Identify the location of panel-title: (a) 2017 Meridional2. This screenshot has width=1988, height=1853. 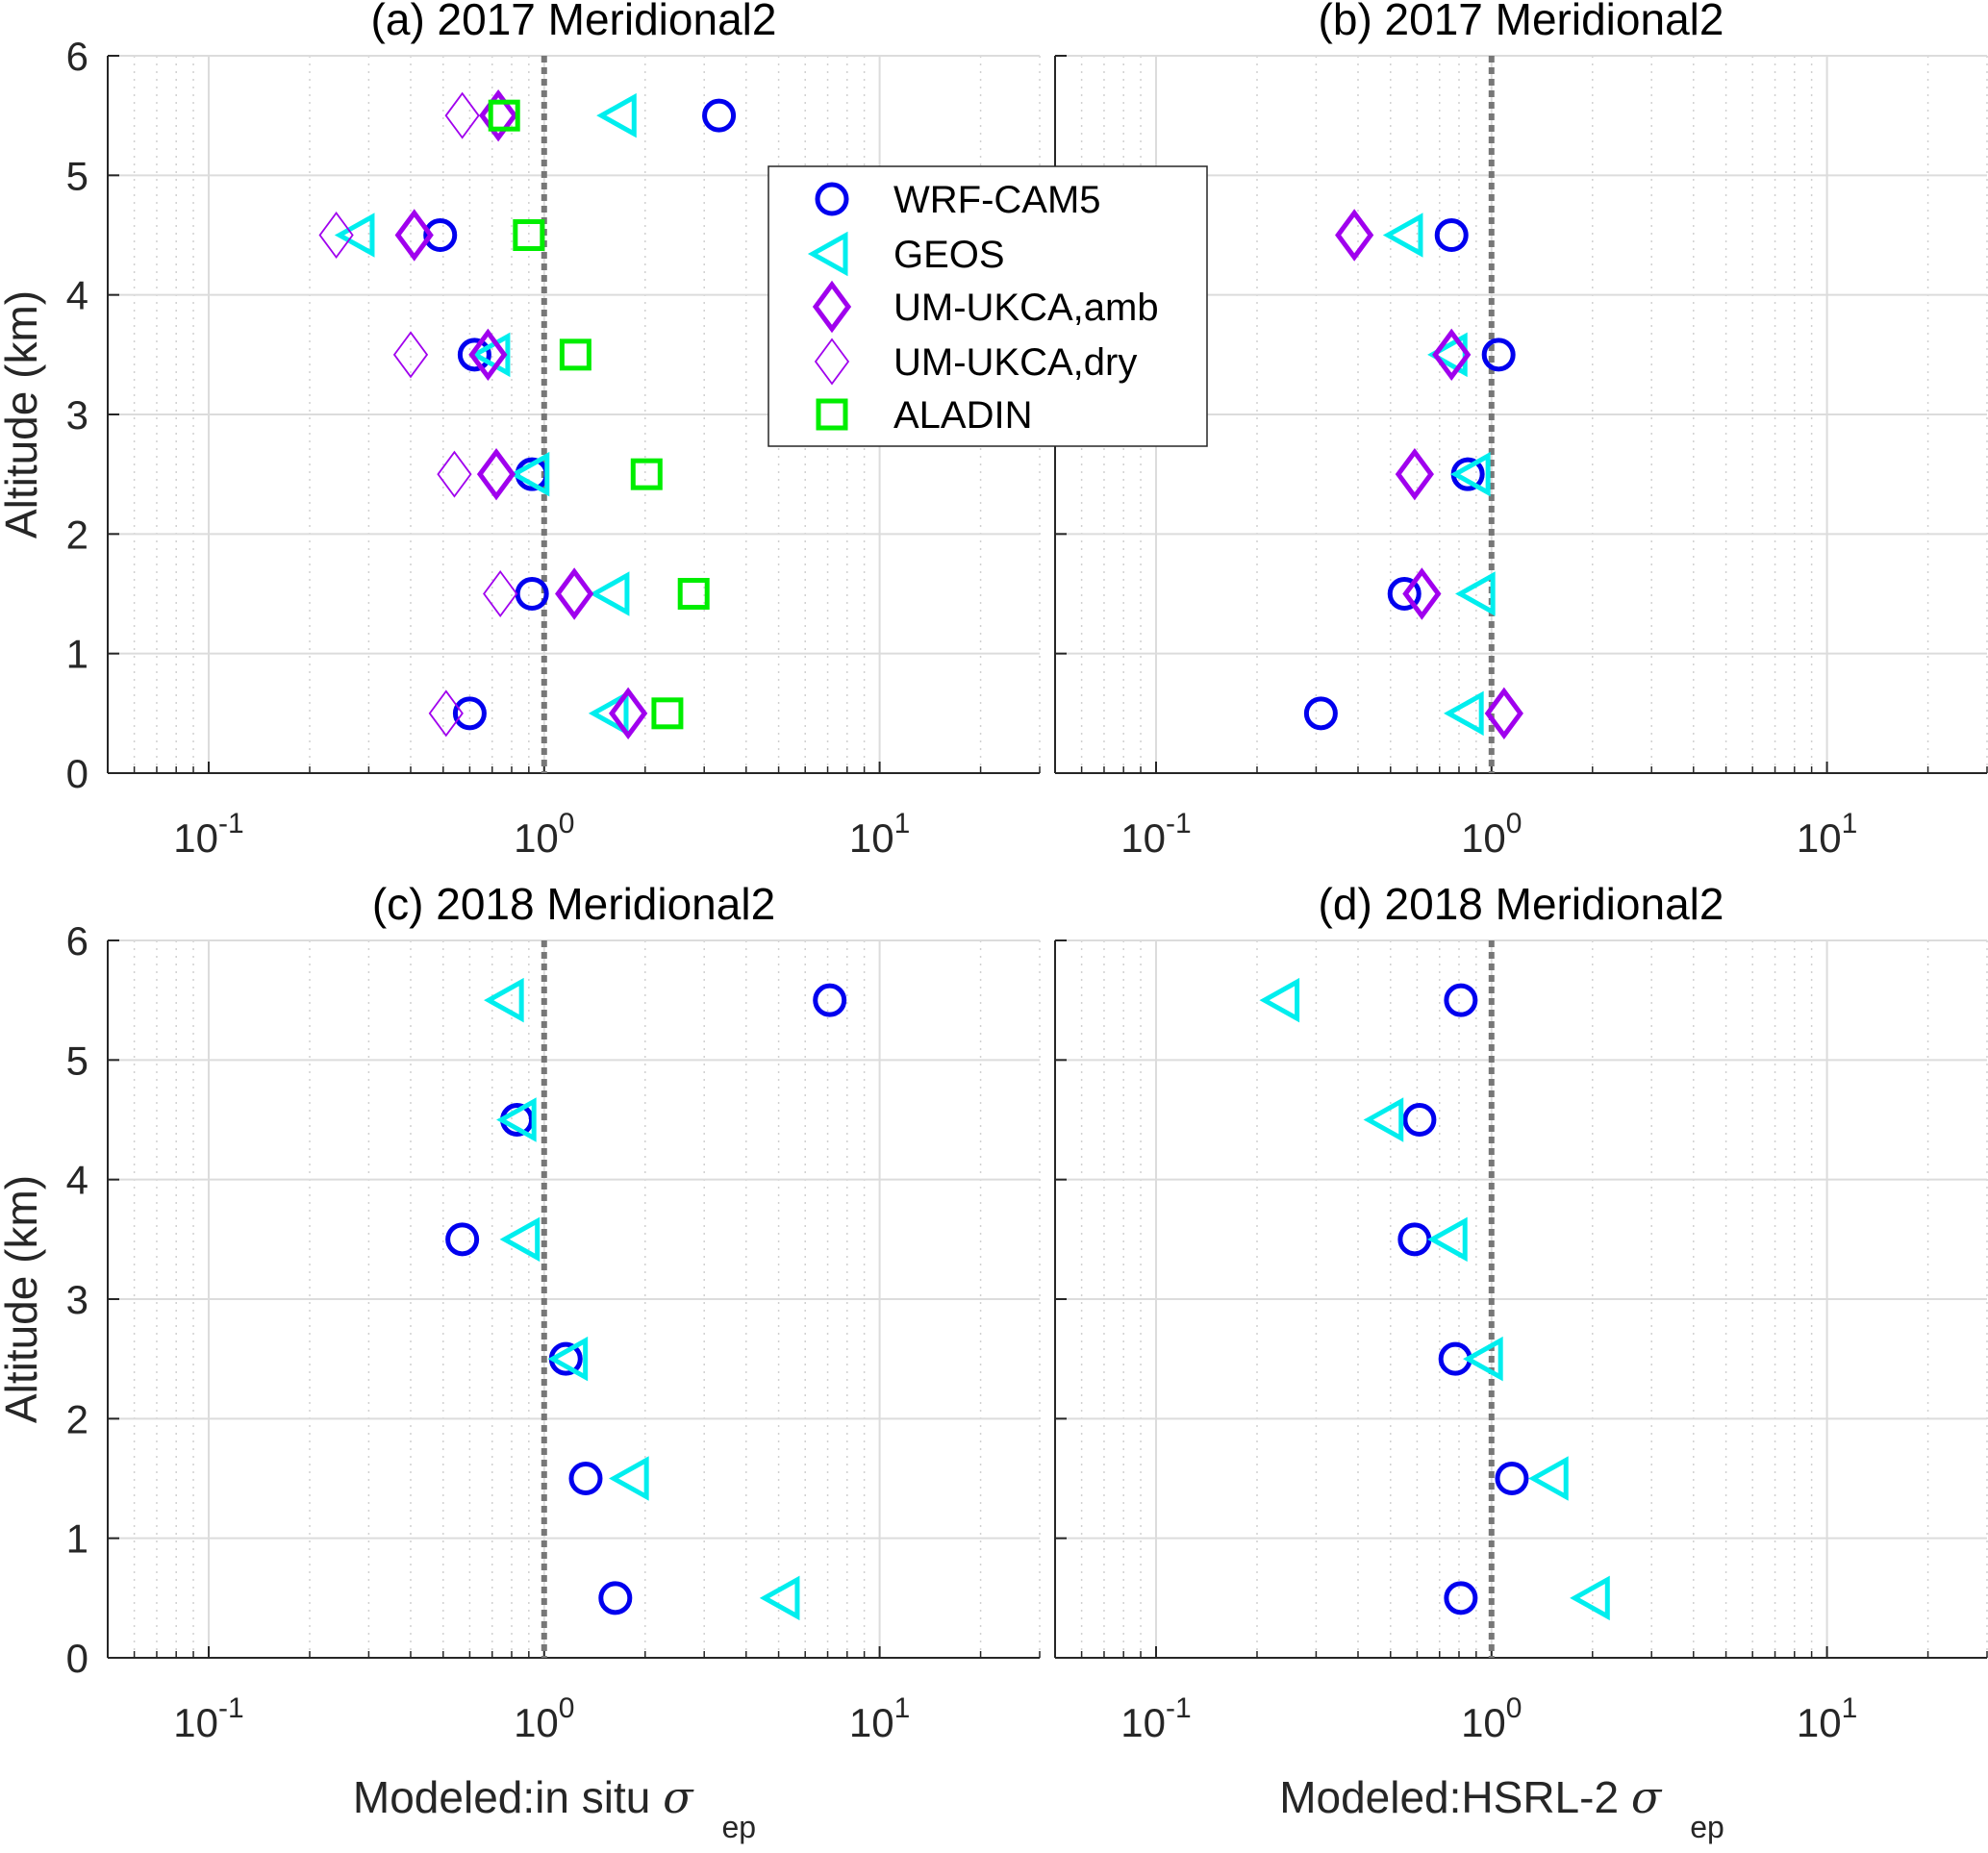
(574, 22).